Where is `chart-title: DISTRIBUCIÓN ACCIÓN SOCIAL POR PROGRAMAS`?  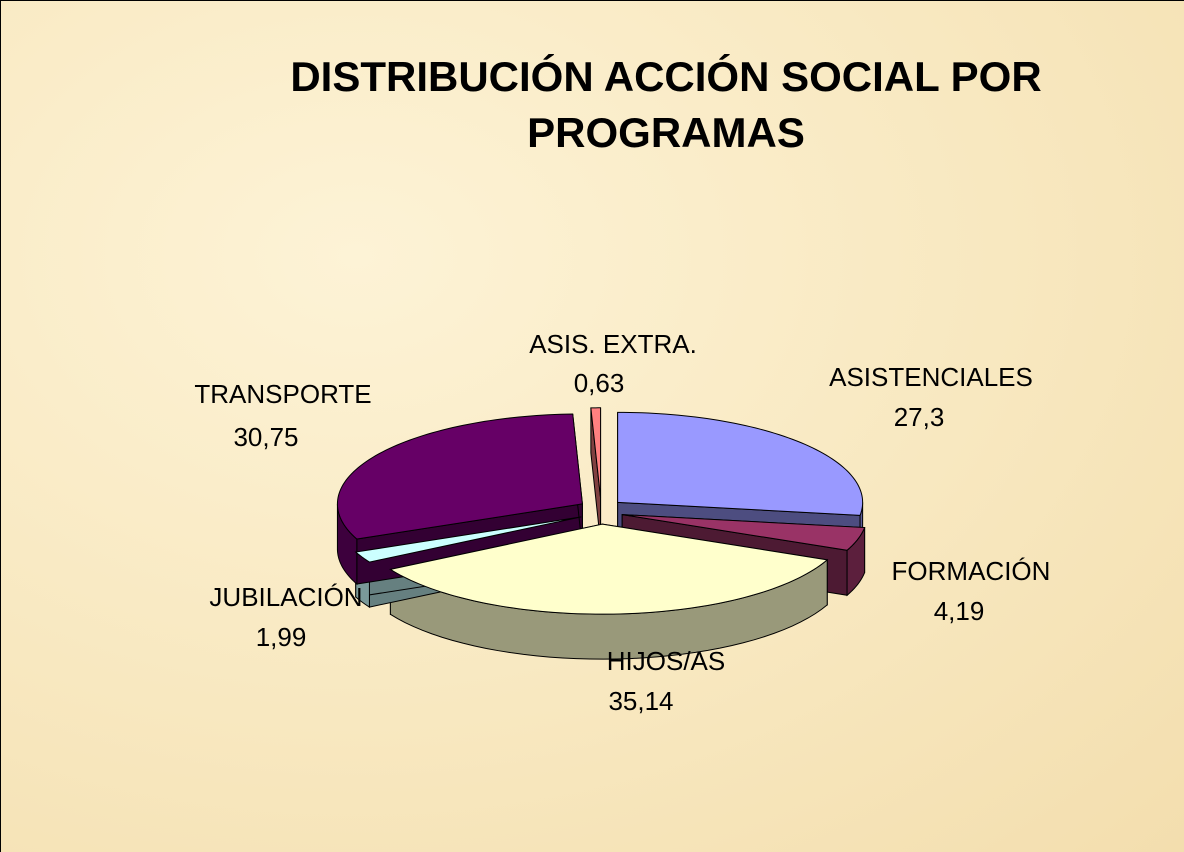
chart-title: DISTRIBUCIÓN ACCIÓN SOCIAL POR PROGRAMAS is located at coordinates (666, 104).